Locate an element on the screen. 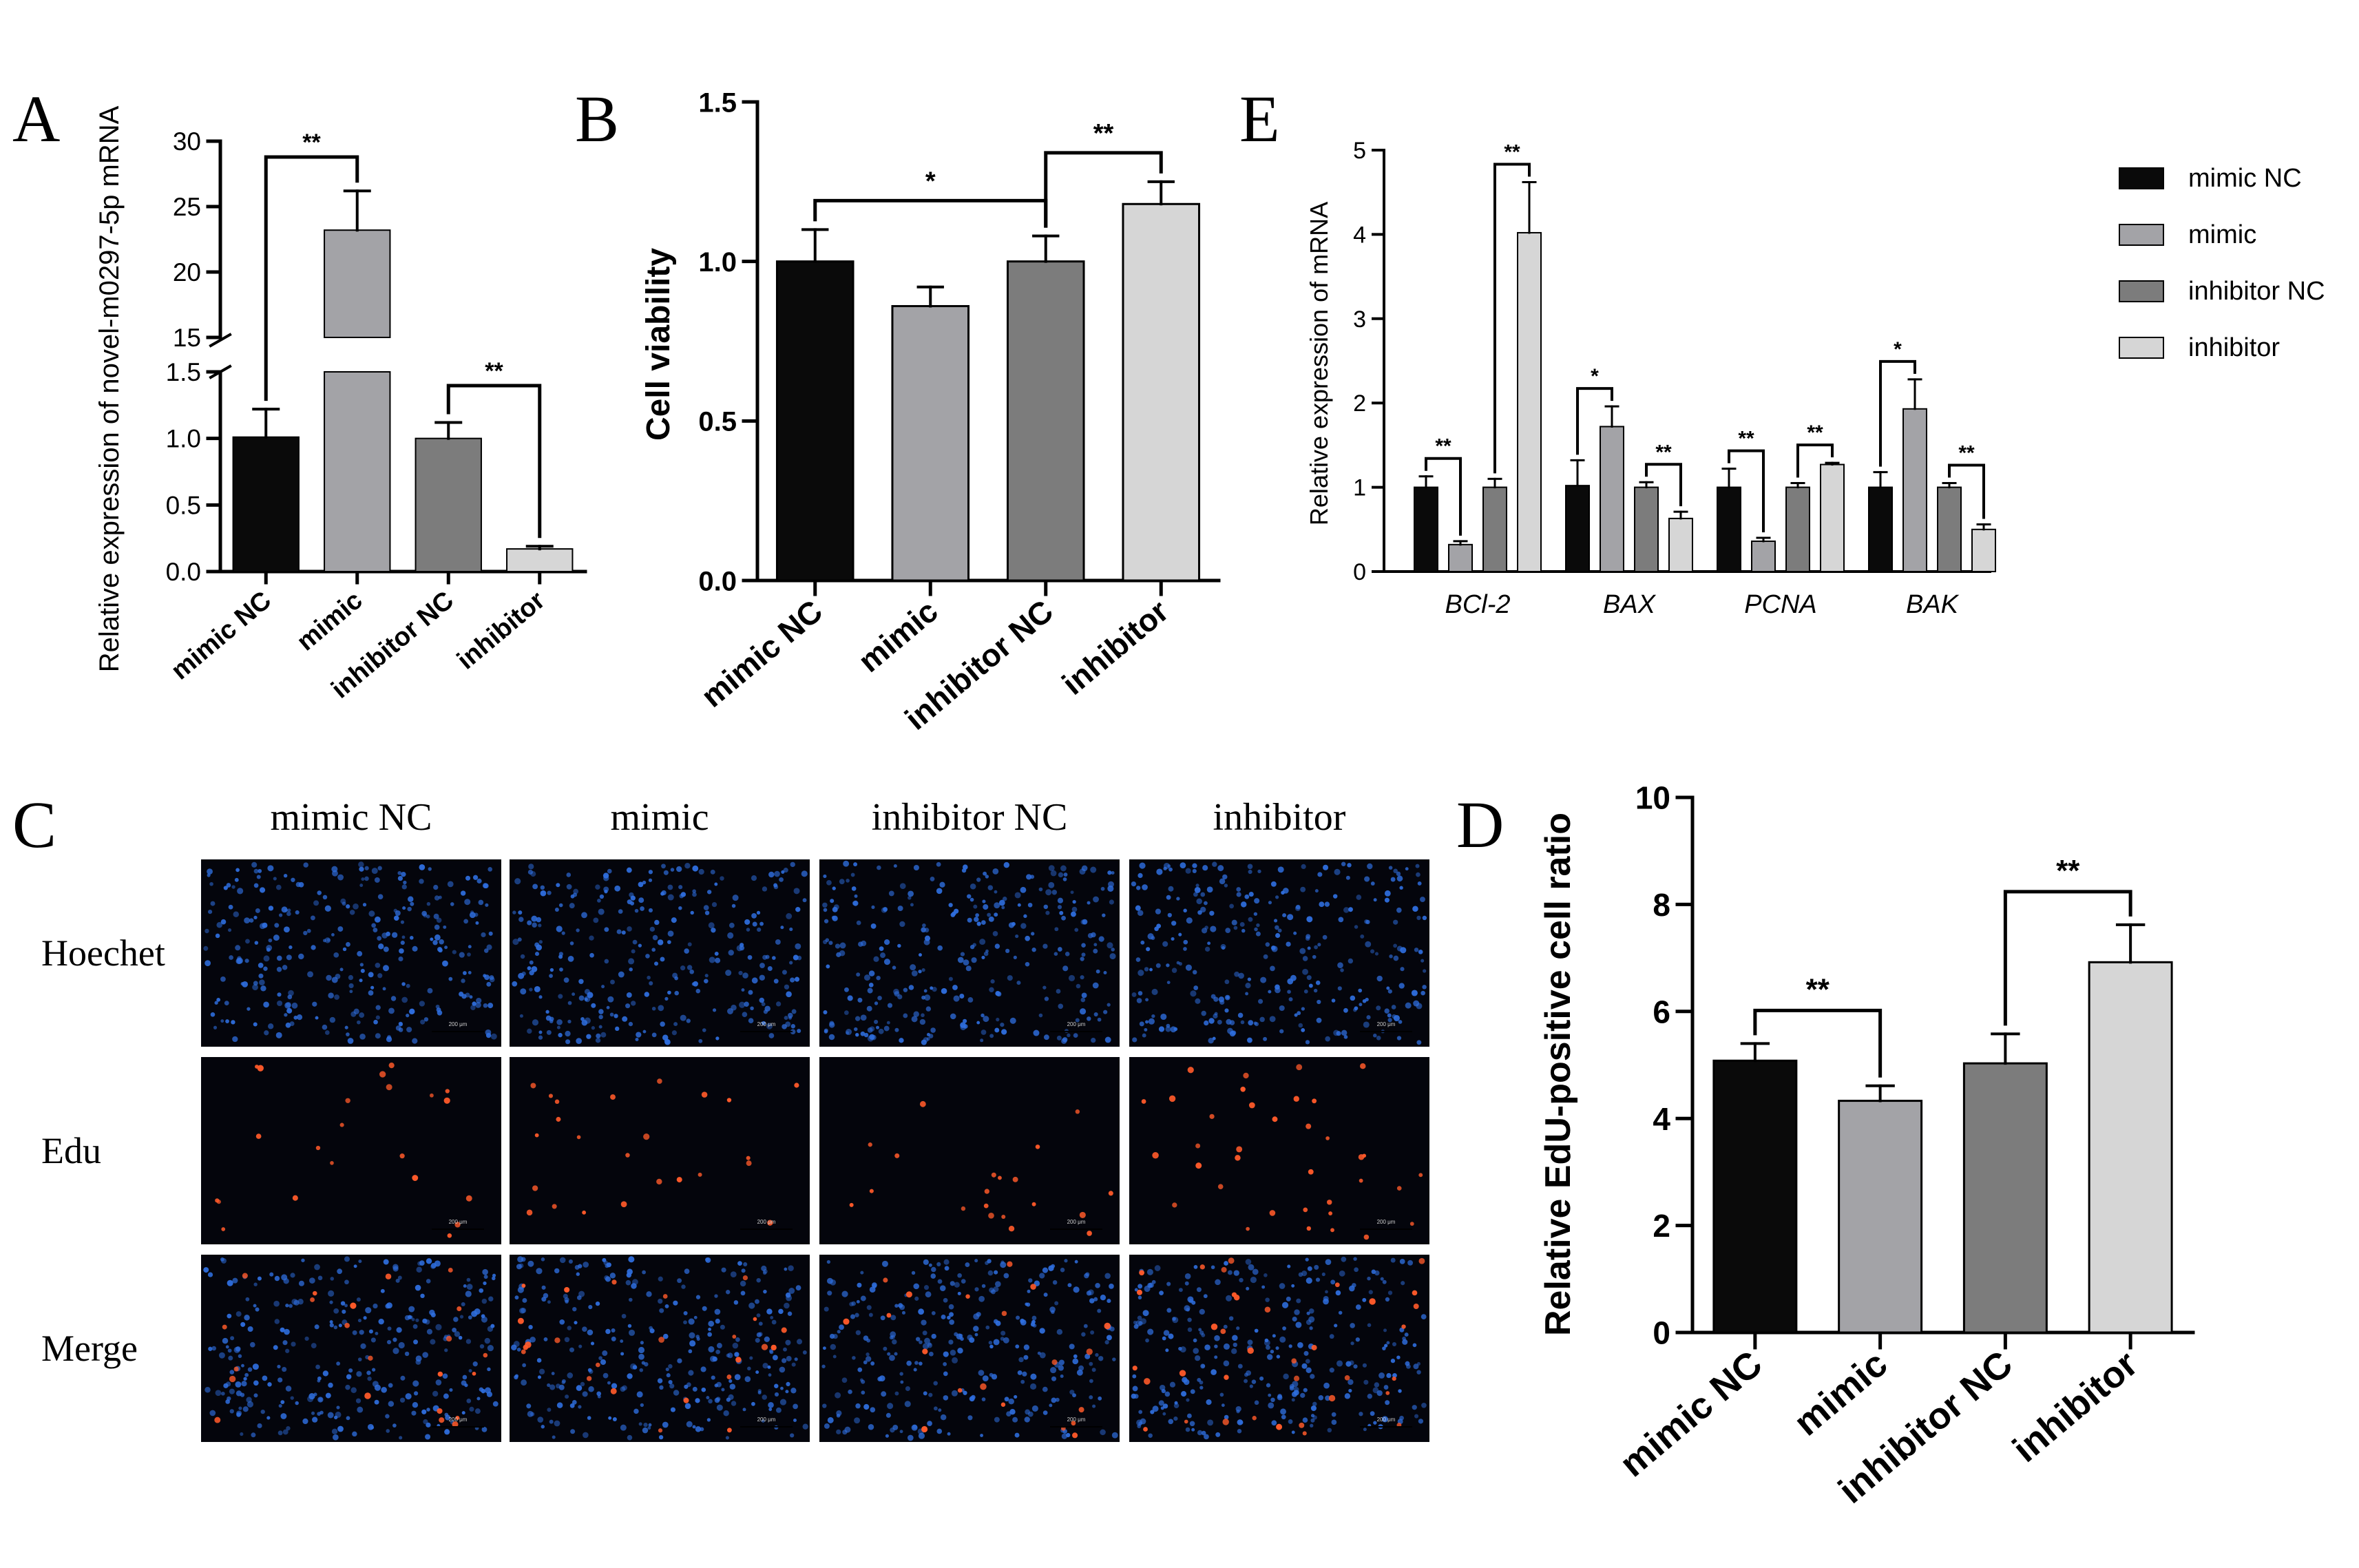 The width and height of the screenshot is (2359, 1568). panel-e-ylabel: Relative expression of mRNA is located at coordinates (1319, 363).